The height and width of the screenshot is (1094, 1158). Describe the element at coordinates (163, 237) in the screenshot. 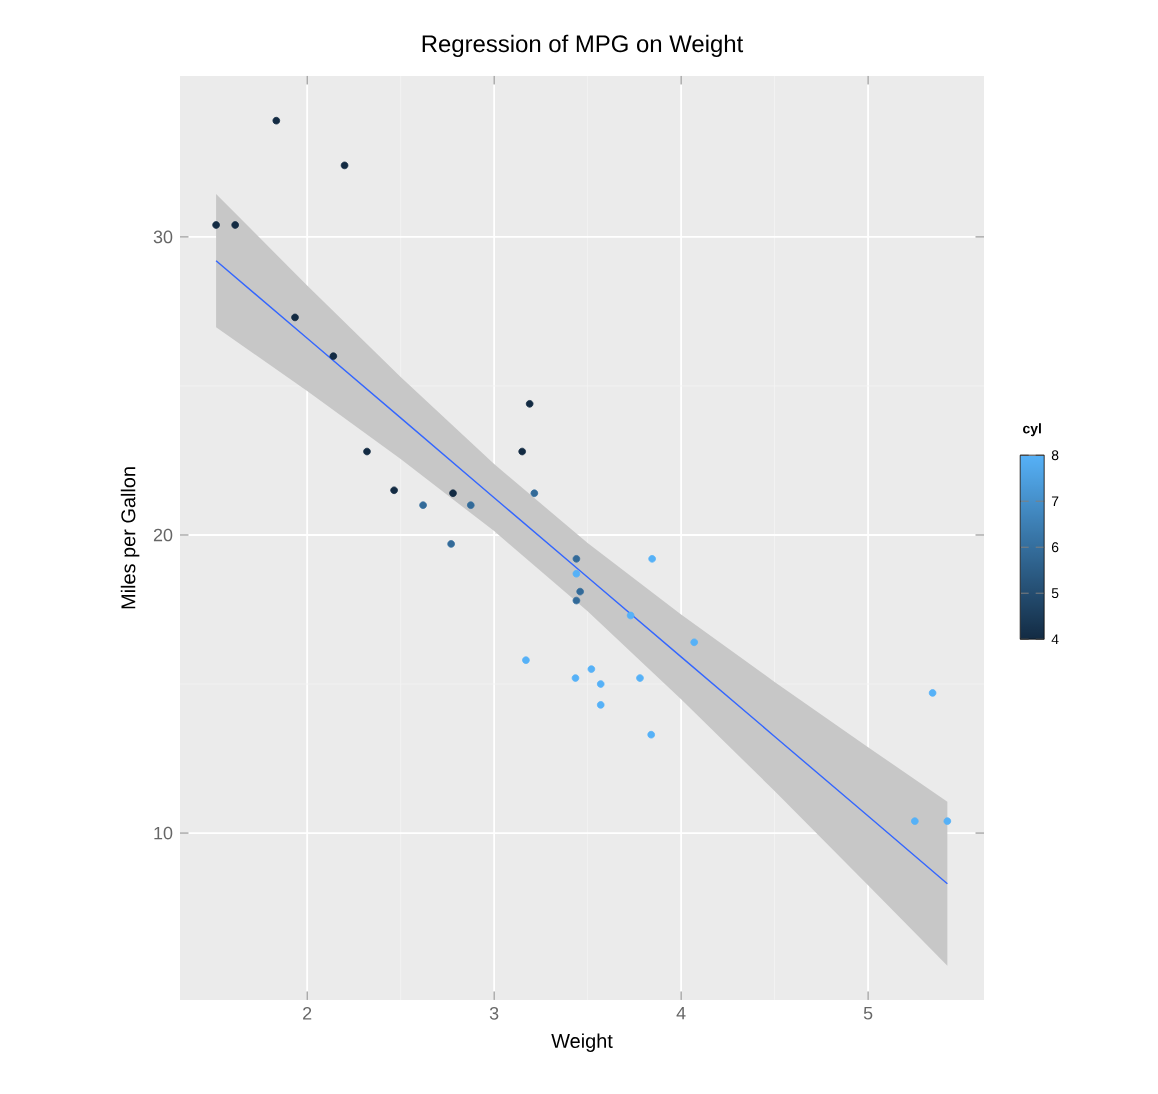

I see `y-tick-label: 30` at that location.